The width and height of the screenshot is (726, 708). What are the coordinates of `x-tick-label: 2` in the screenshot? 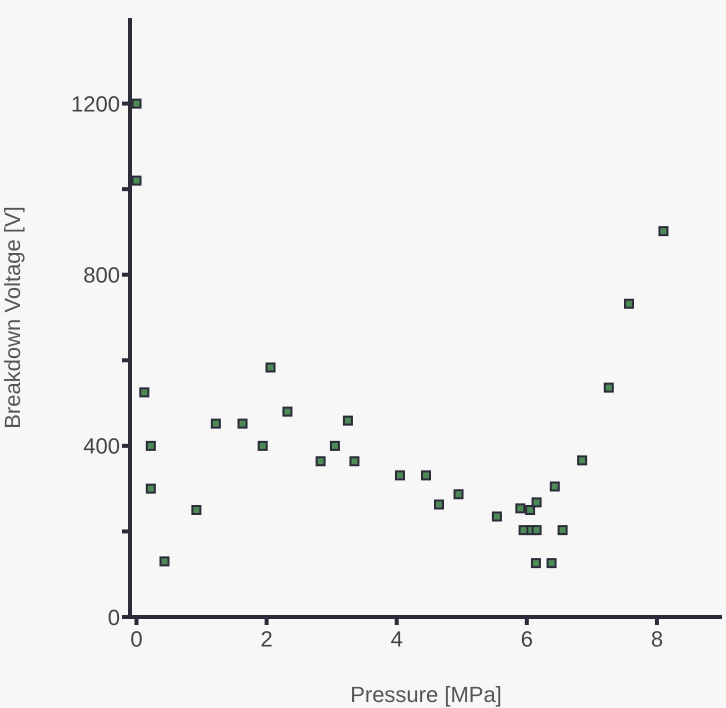 It's located at (266, 639).